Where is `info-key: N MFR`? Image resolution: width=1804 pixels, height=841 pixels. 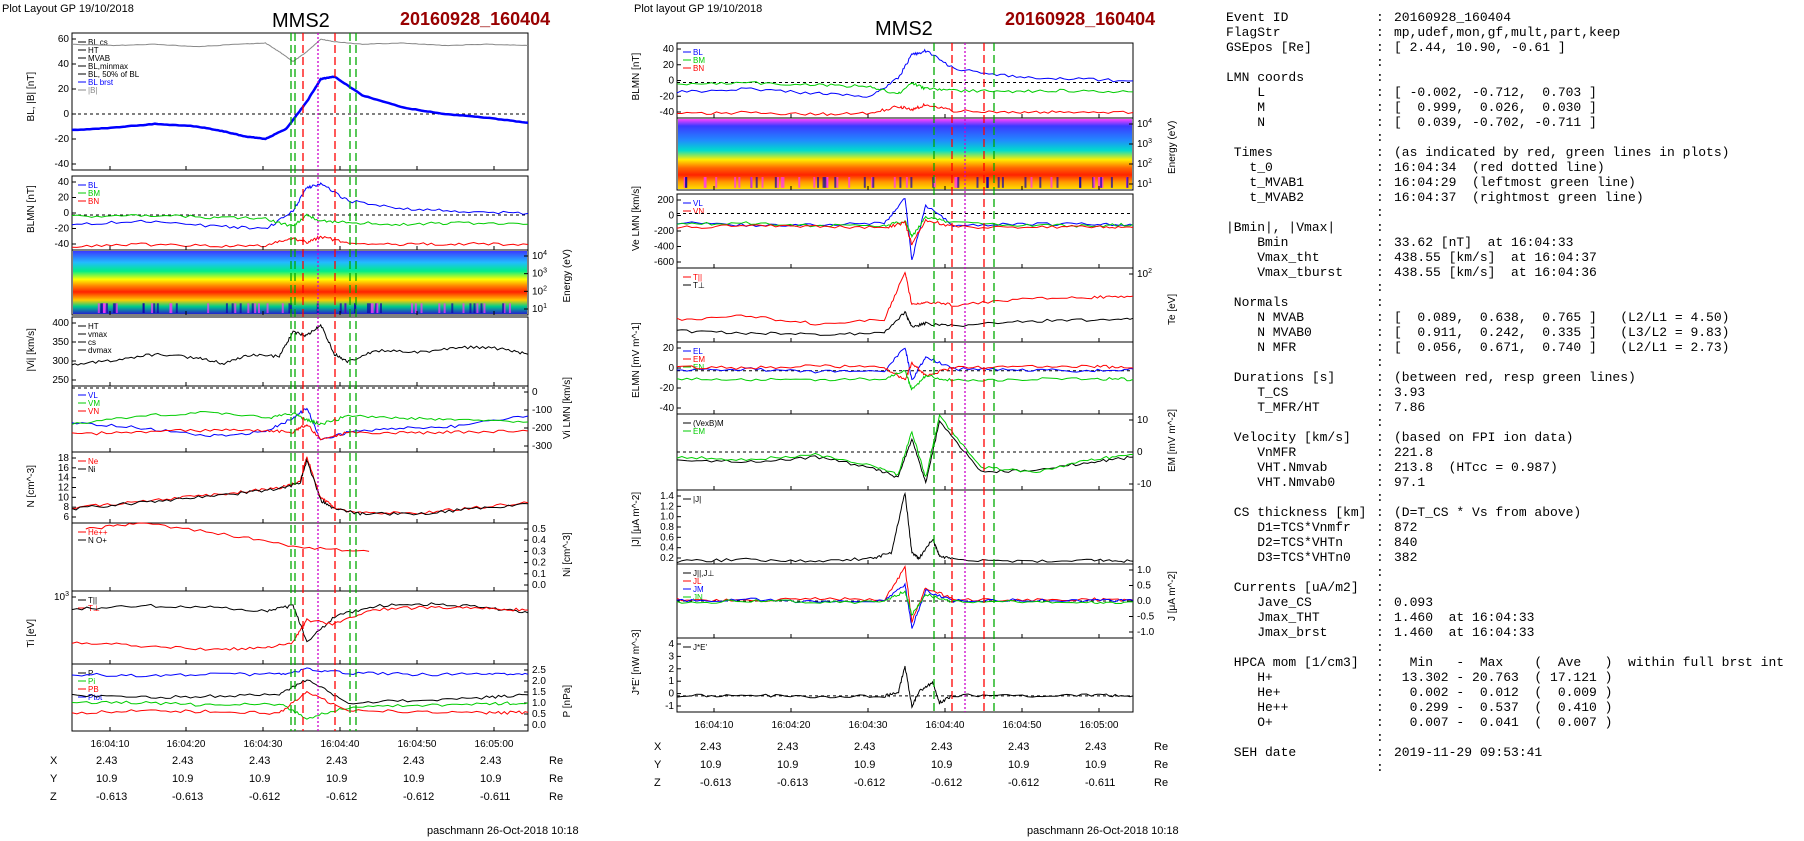 info-key: N MFR is located at coordinates (1301, 347).